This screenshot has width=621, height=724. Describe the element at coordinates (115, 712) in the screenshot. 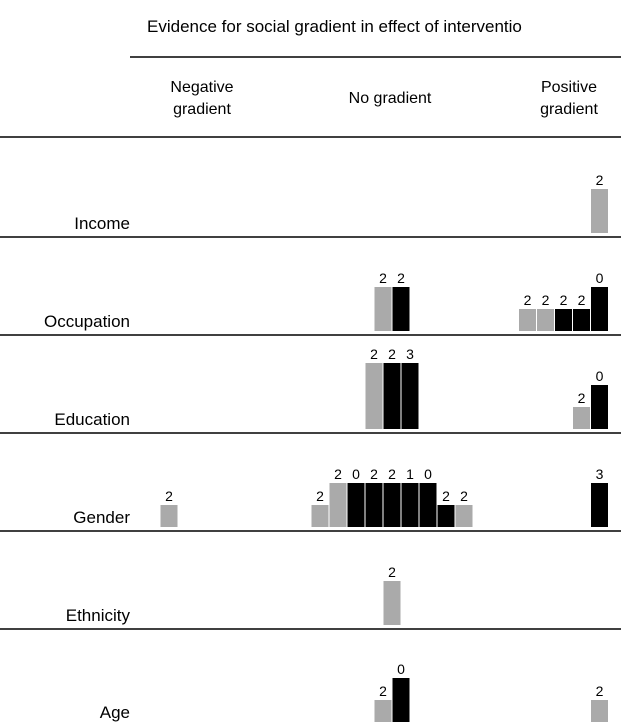

I see `row-label-age: Age` at that location.